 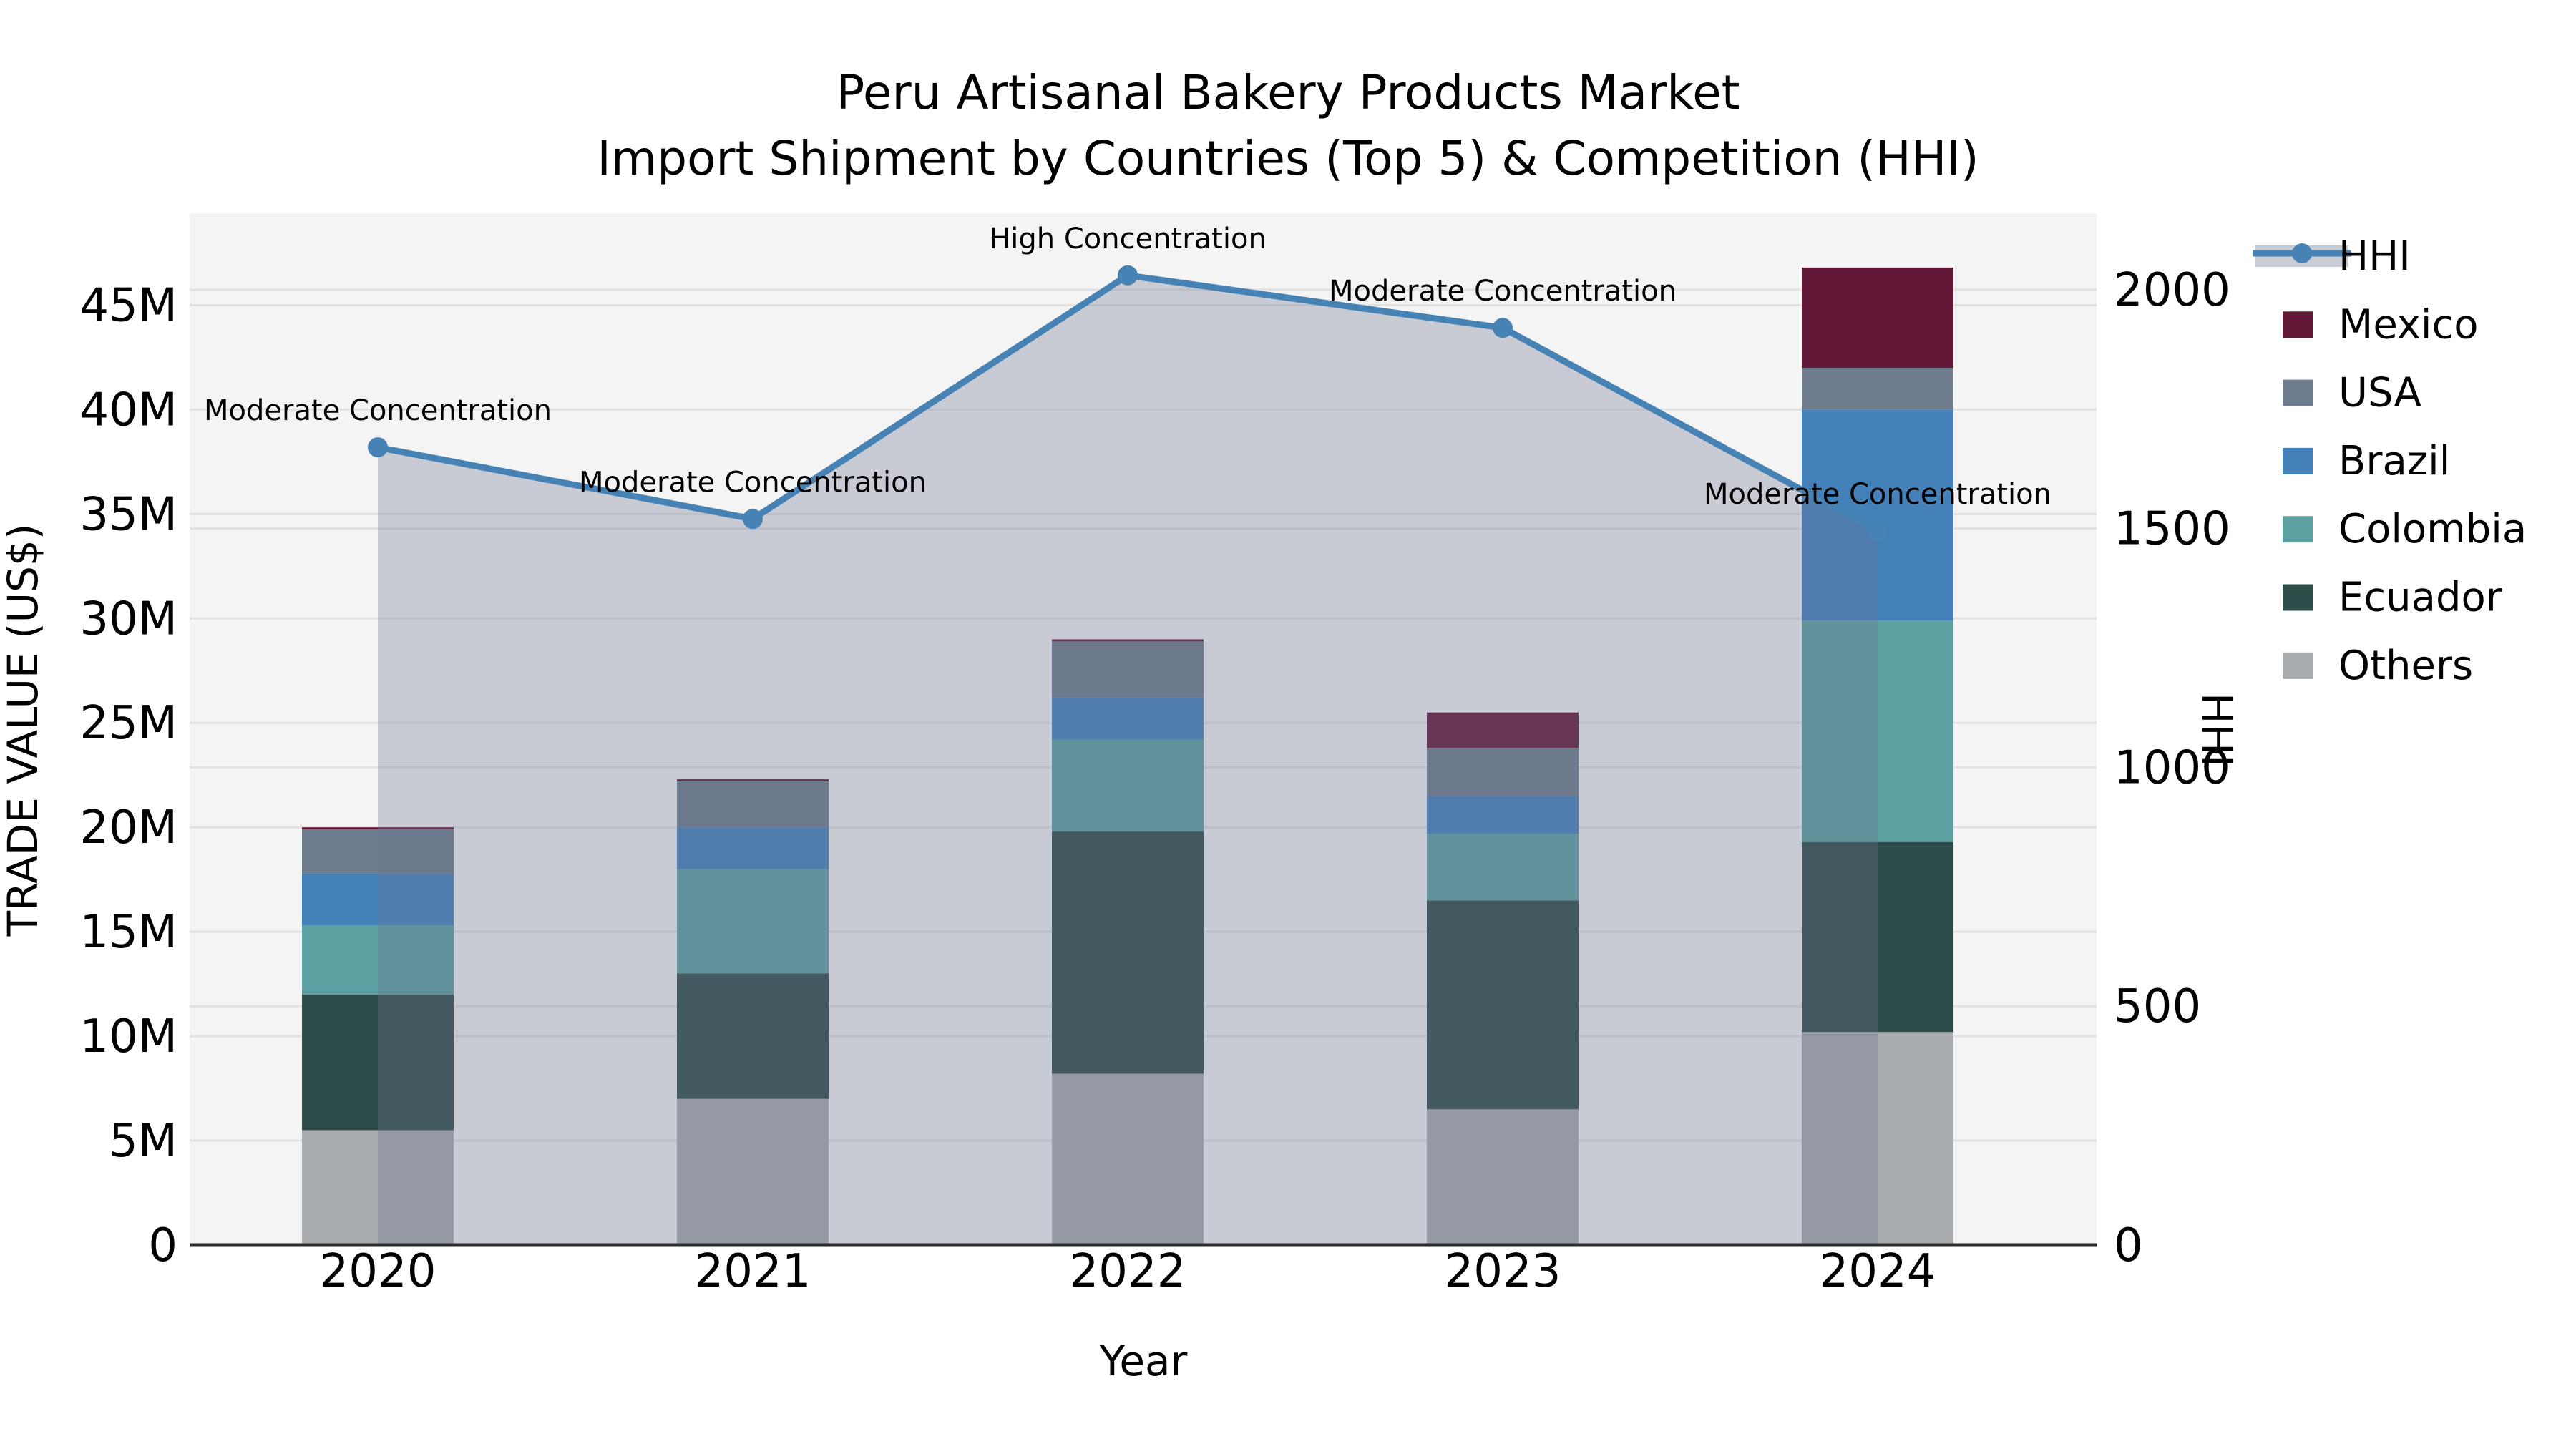 What do you see at coordinates (1877, 318) in the screenshot?
I see `bar-segment-mexico-2024` at bounding box center [1877, 318].